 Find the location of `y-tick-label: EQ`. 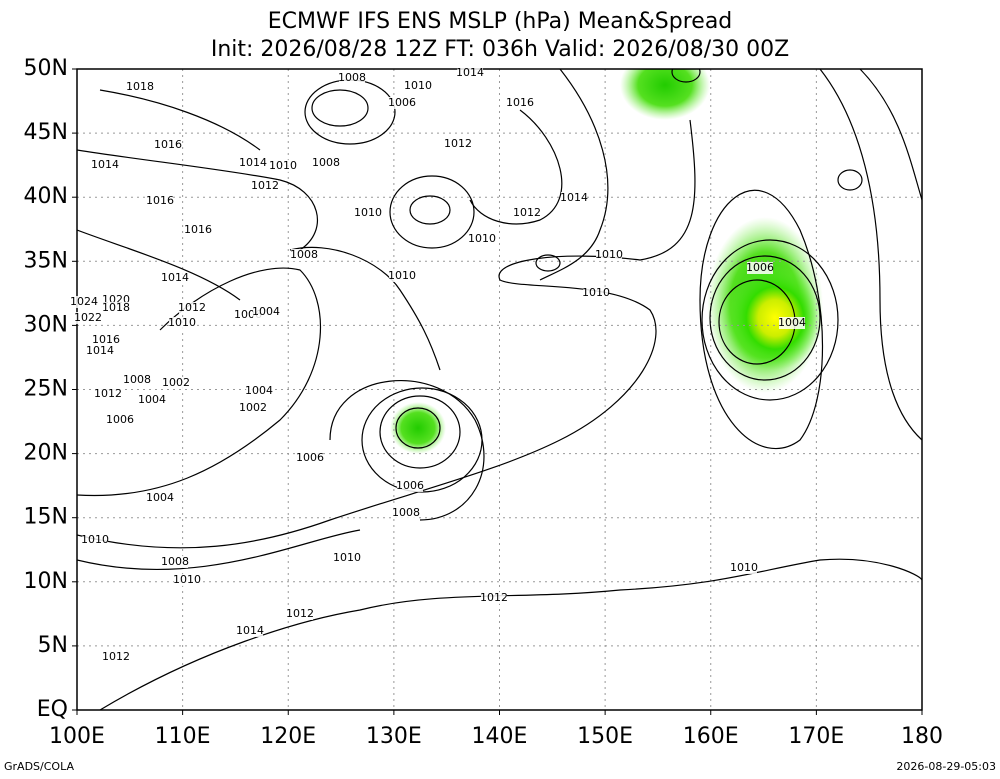

y-tick-label: EQ is located at coordinates (52, 709).